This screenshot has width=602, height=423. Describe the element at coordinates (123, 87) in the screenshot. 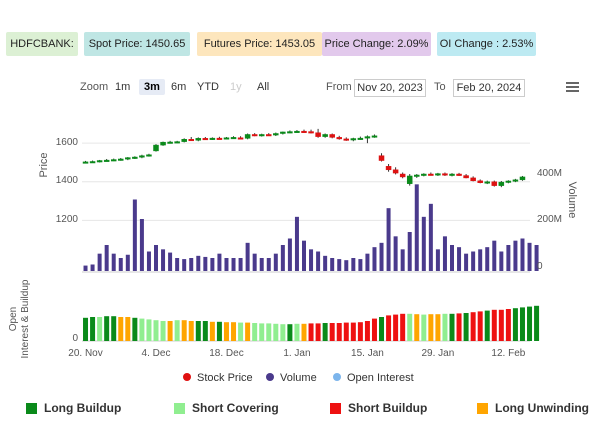

I see `zoom-1m-button: 1m` at that location.